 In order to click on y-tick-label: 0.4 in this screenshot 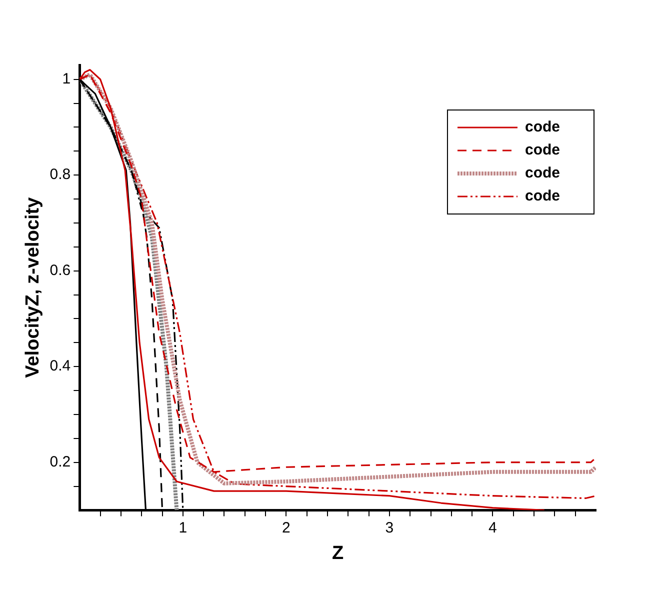, I will do `click(60, 366)`.